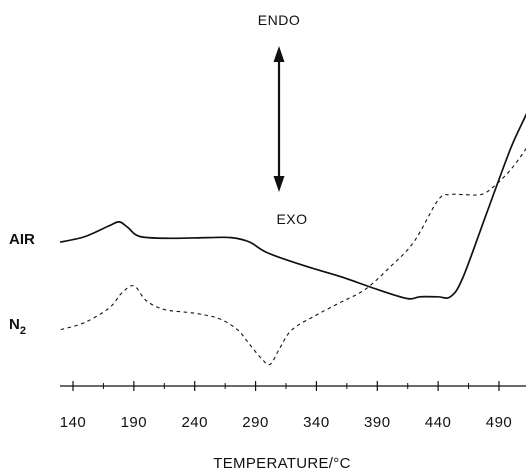  Describe the element at coordinates (316, 422) in the screenshot. I see `x-tick-label-340: 340` at that location.